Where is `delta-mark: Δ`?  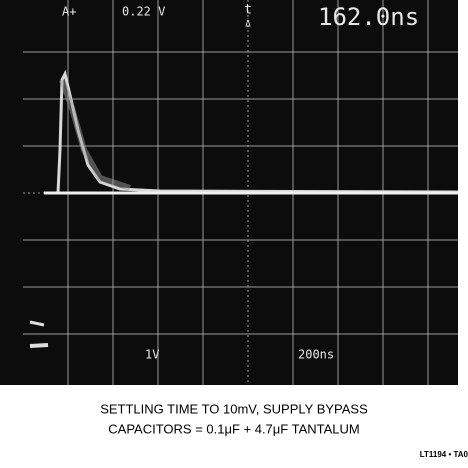
delta-mark: Δ is located at coordinates (248, 25).